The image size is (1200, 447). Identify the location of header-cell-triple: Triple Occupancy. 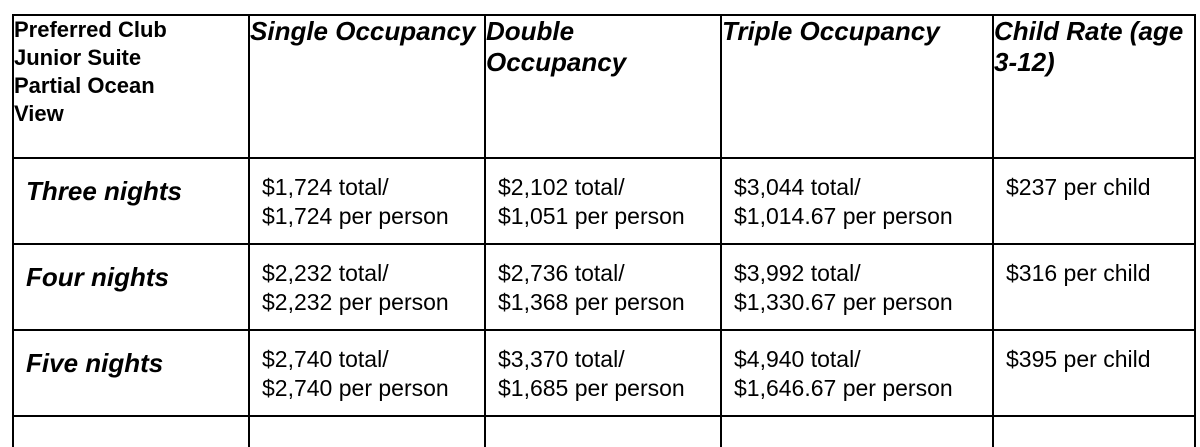
(857, 86).